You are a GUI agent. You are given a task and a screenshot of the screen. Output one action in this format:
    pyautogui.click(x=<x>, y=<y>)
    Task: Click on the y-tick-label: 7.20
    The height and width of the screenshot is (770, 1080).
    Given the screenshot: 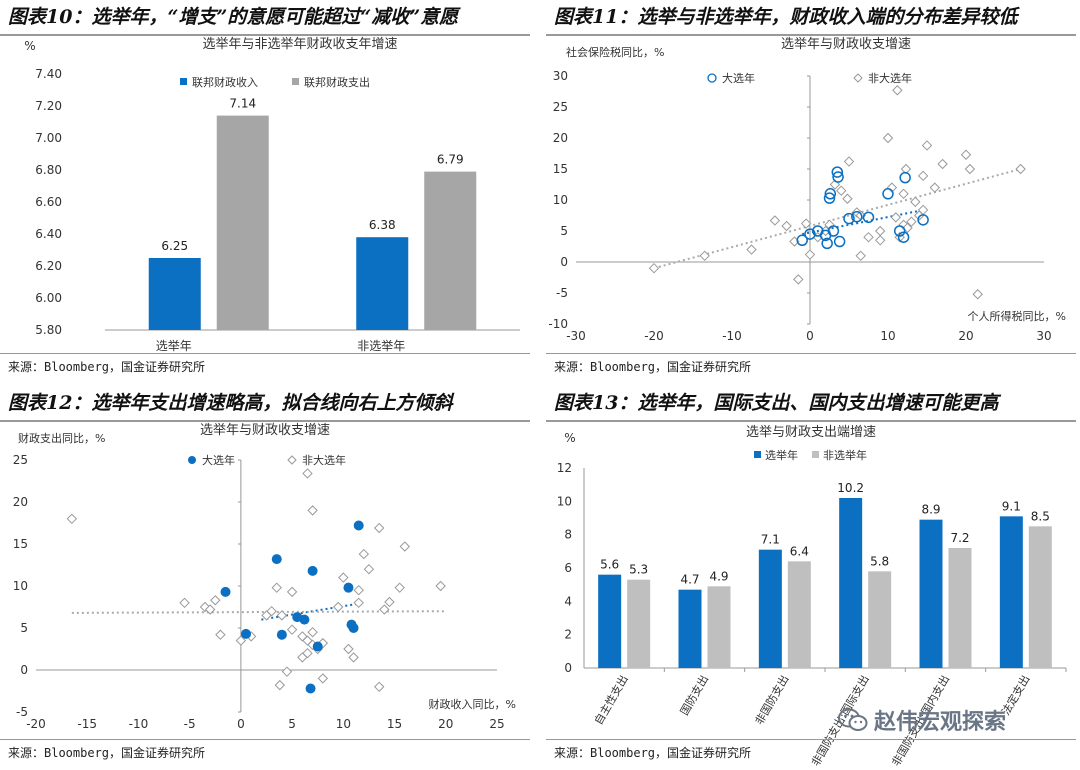 What is the action you would take?
    pyautogui.click(x=48, y=106)
    